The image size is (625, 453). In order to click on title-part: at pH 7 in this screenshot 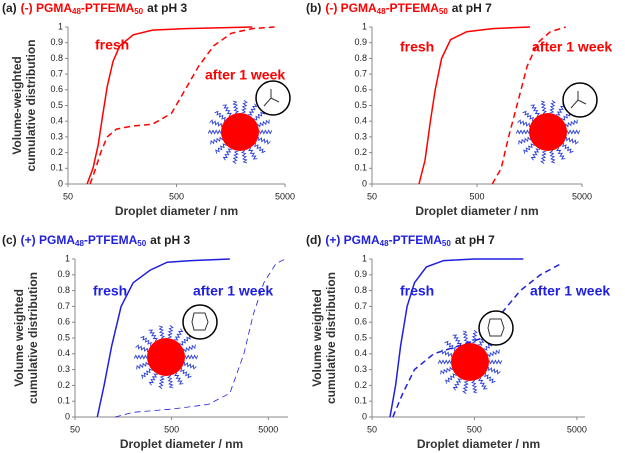, I will do `click(475, 240)`.